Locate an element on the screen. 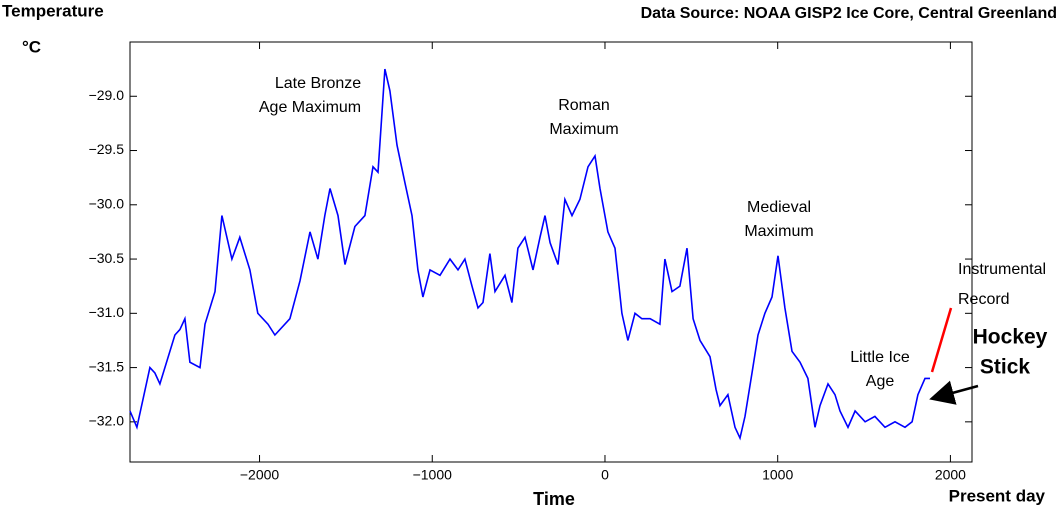  annotation: Medieval is located at coordinates (779, 207).